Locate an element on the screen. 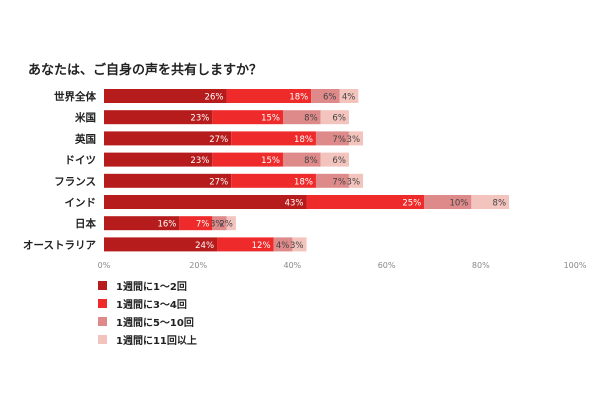  data-label: 2% is located at coordinates (226, 225).